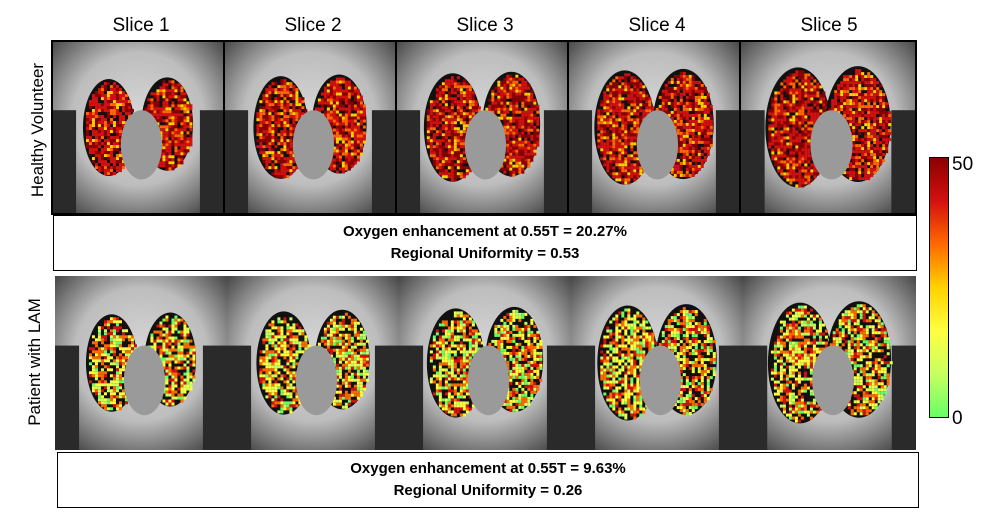  What do you see at coordinates (488, 468) in the screenshot?
I see `lam-enhancement-text: Oxygen enhancement at 0.55T = 9.63%` at bounding box center [488, 468].